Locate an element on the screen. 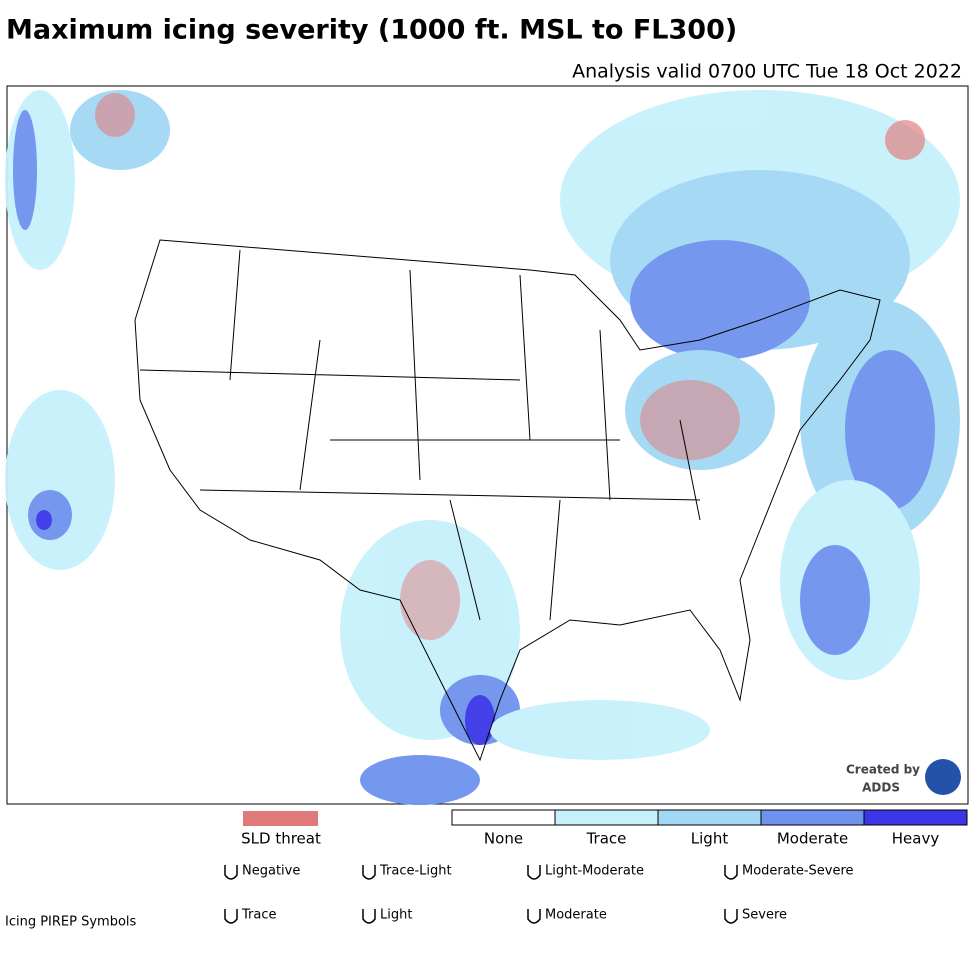  level-label: None is located at coordinates (503, 839).